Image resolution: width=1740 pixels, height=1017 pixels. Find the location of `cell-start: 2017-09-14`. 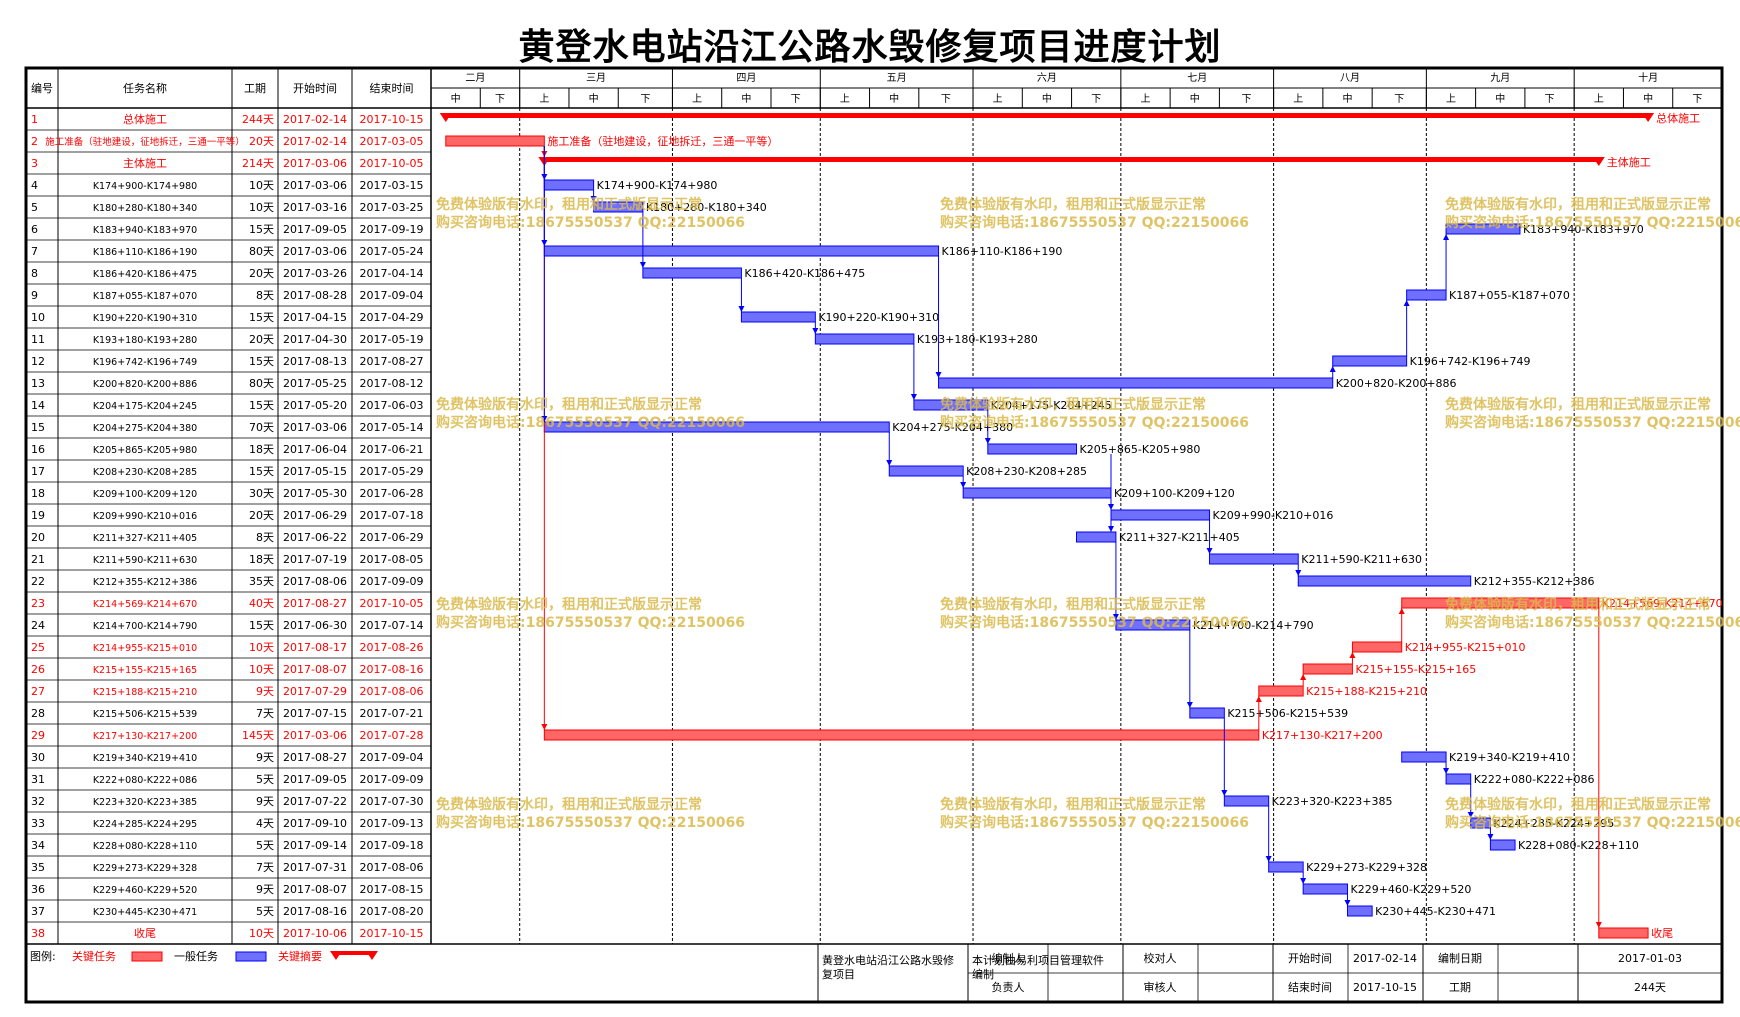

cell-start: 2017-09-14 is located at coordinates (315, 845).